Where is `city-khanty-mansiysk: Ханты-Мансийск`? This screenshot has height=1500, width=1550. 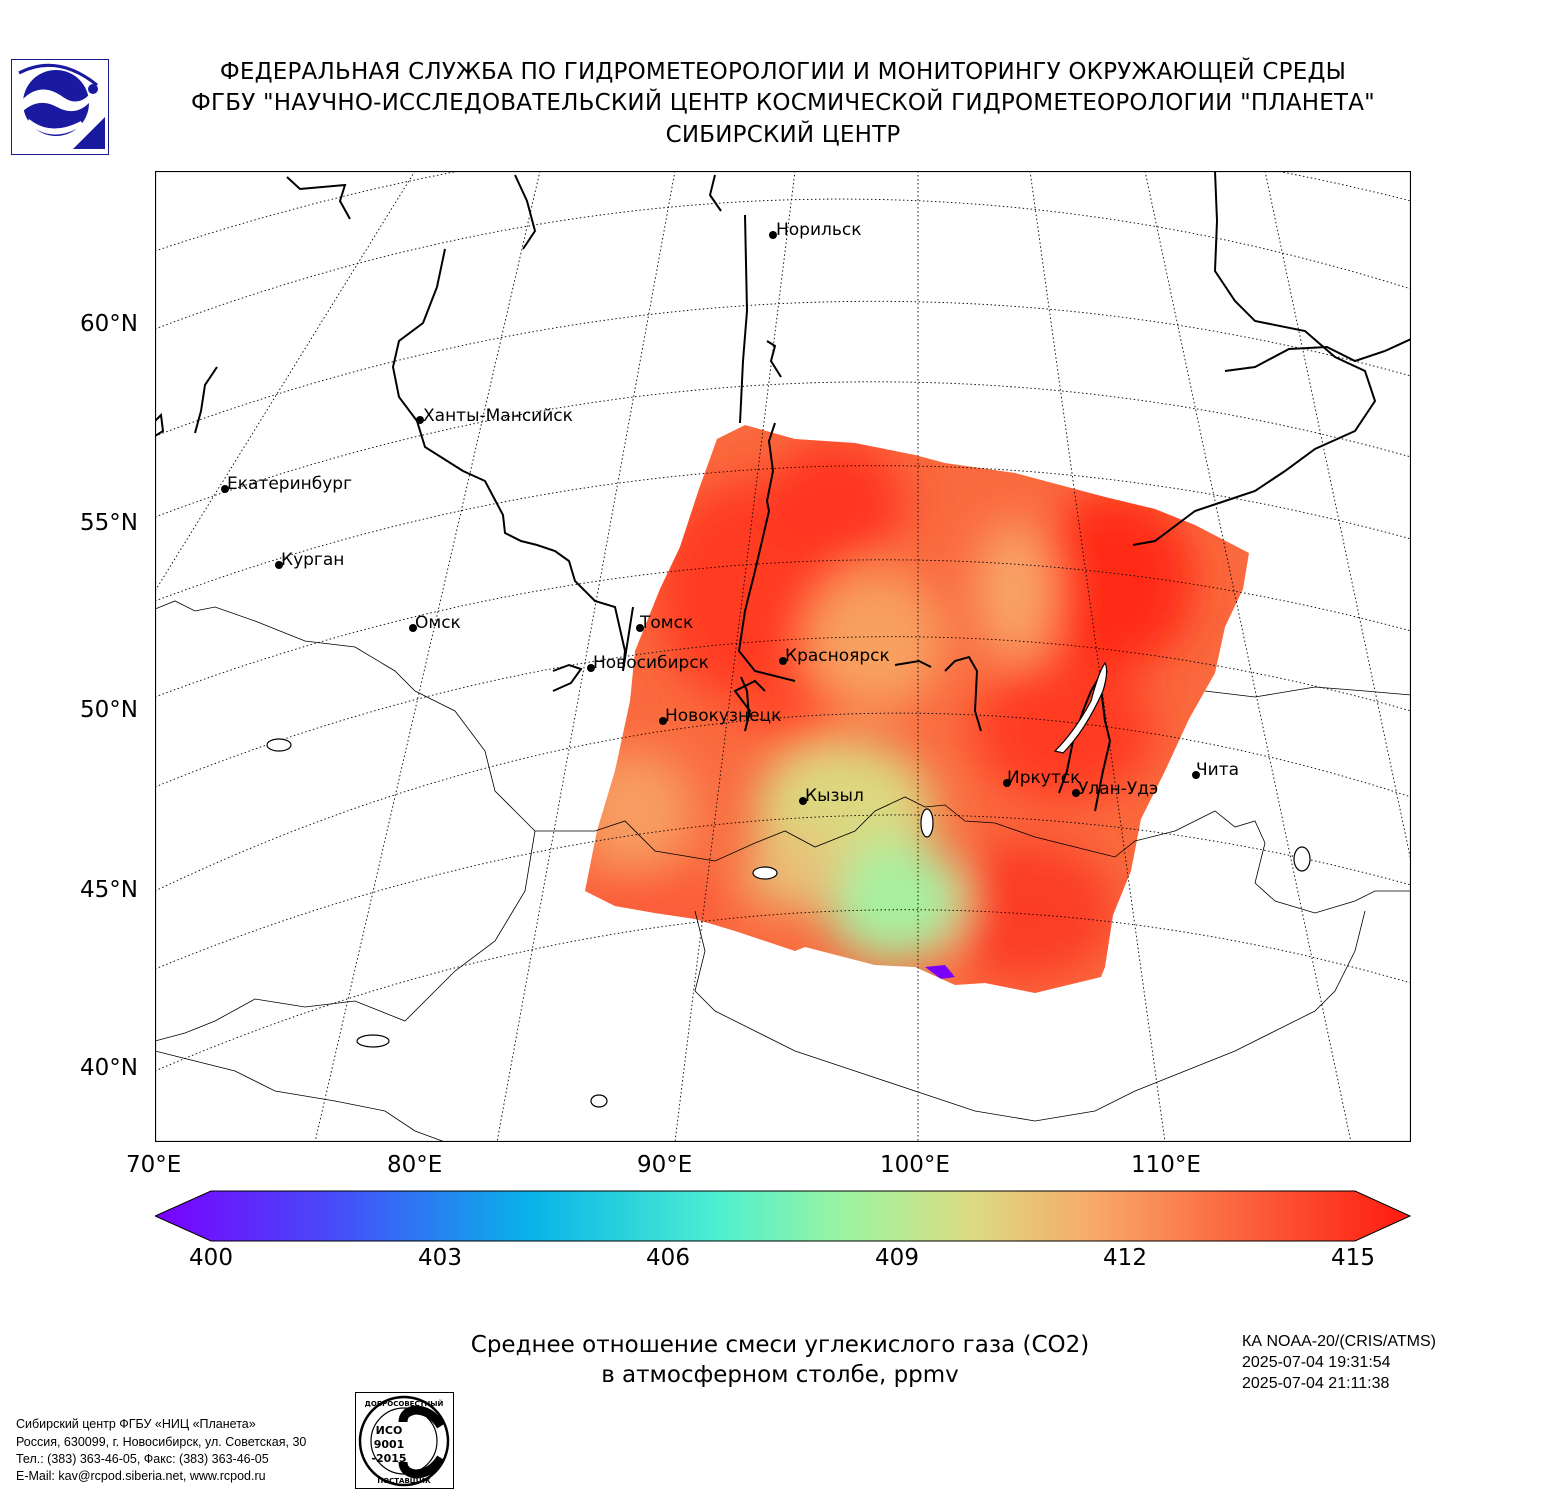
city-khanty-mansiysk: Ханты-Мансийск is located at coordinates (494, 416).